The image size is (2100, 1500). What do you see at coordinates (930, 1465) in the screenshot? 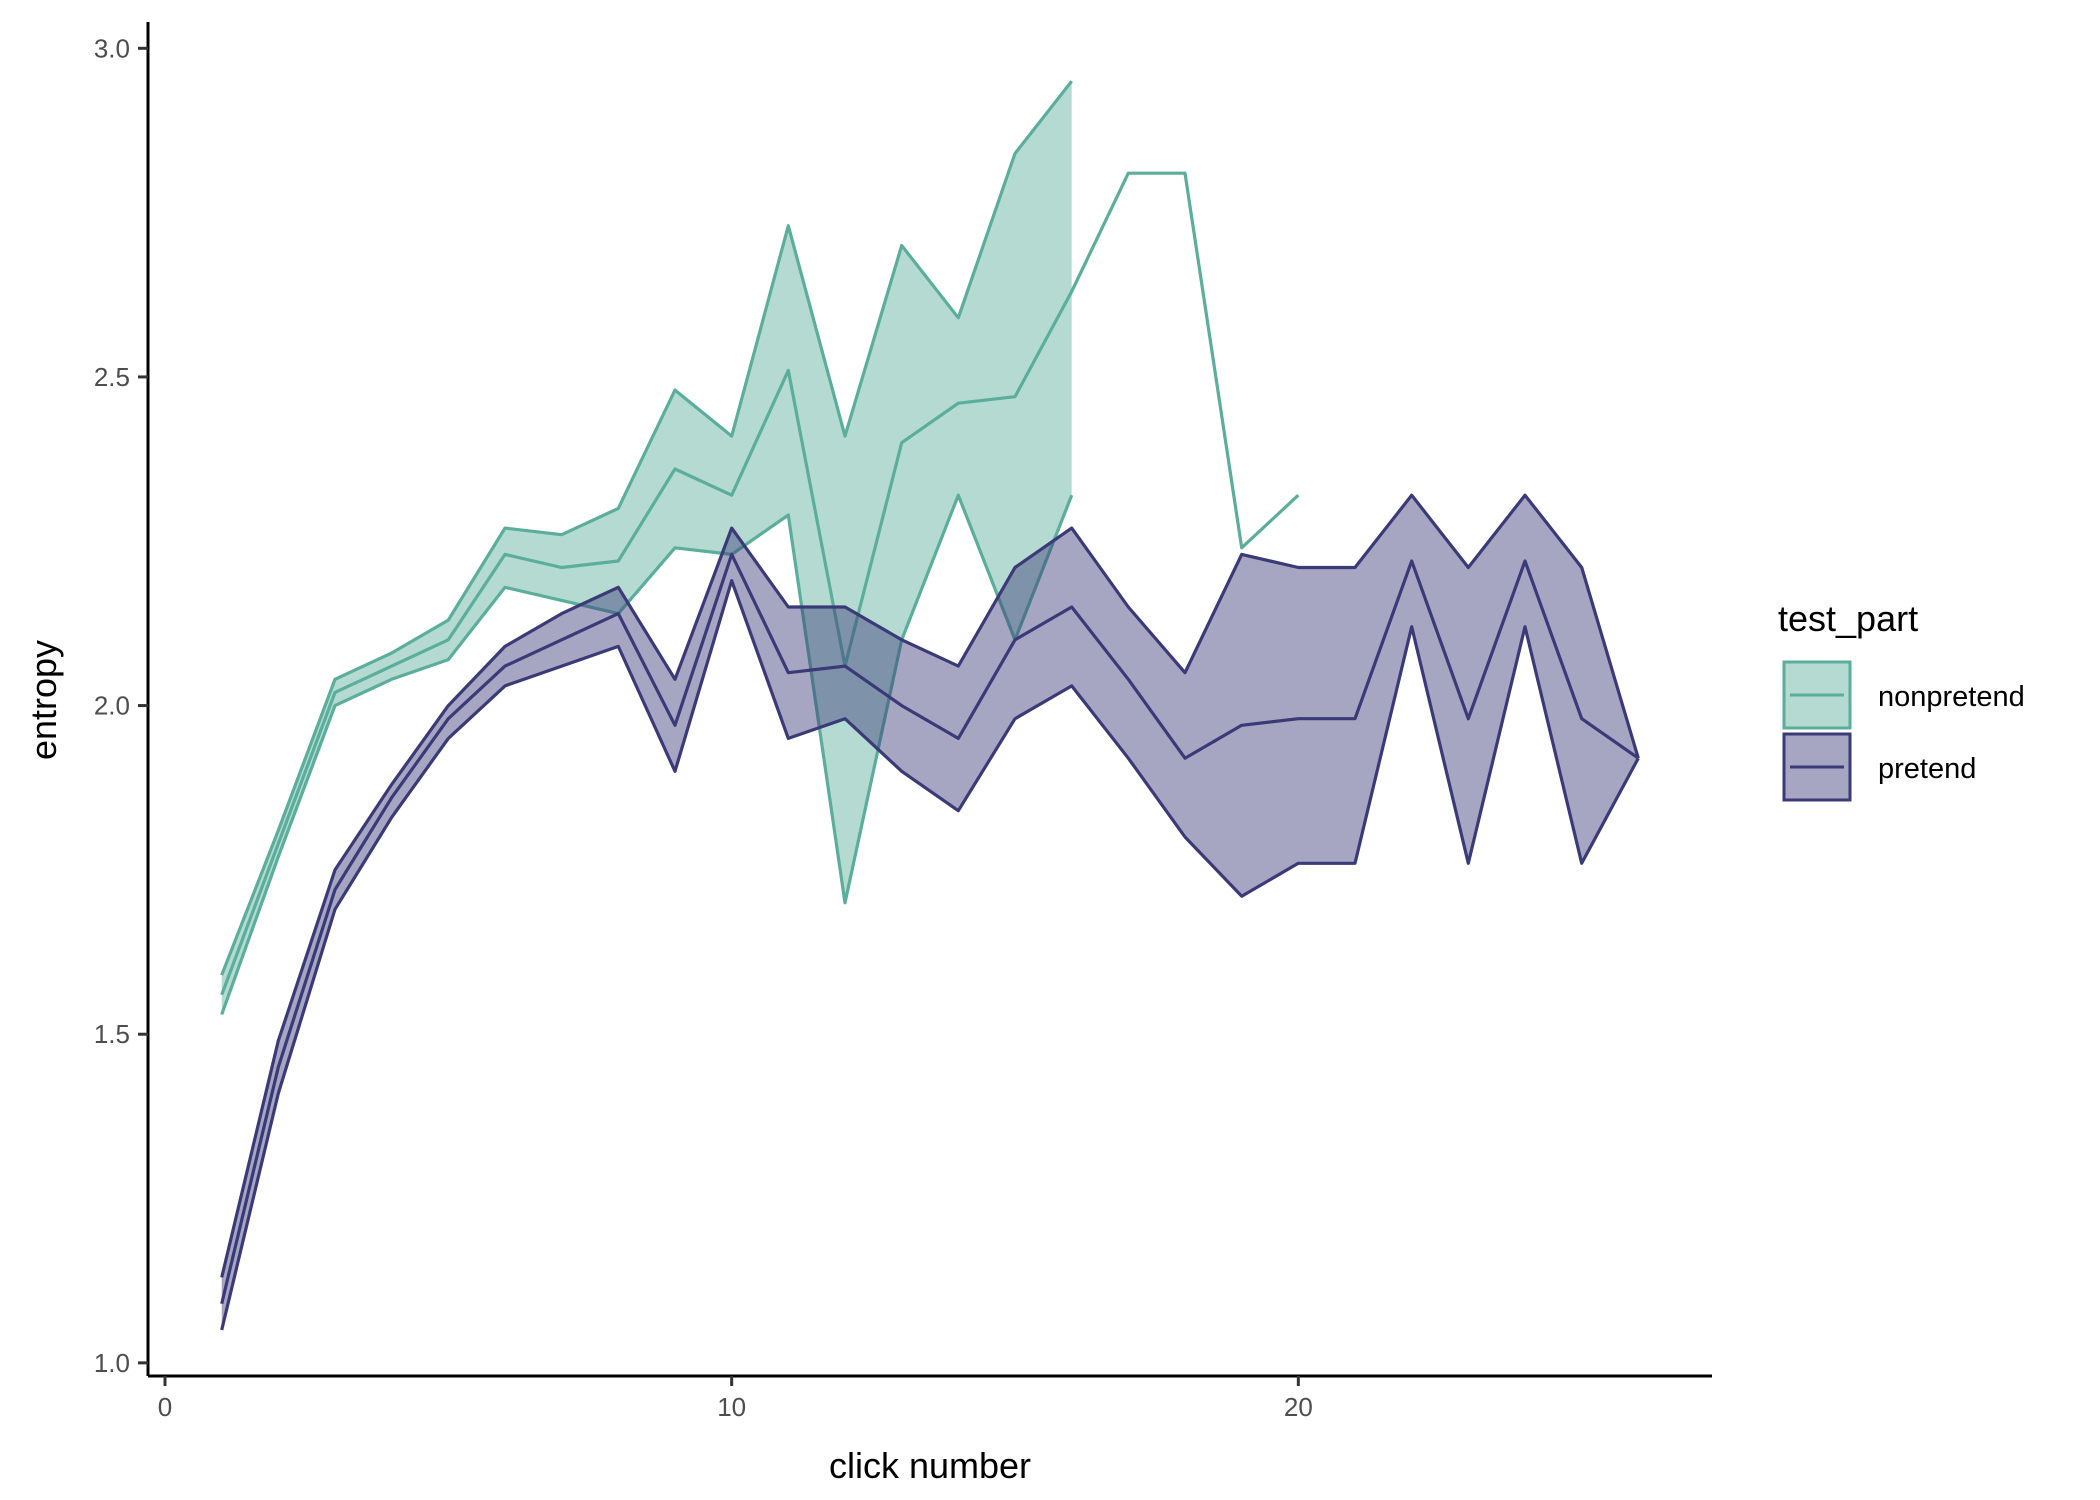
I see `x-axis-title: click number` at bounding box center [930, 1465].